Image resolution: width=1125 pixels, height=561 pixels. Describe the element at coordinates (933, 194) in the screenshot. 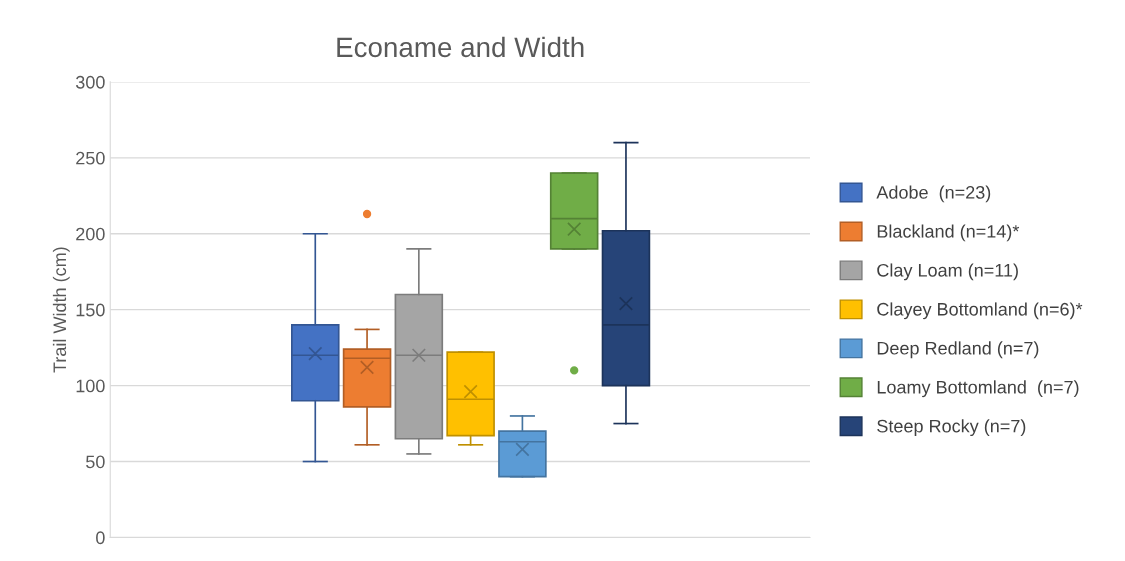

I see `legend-label: Adobe (n=23)` at that location.